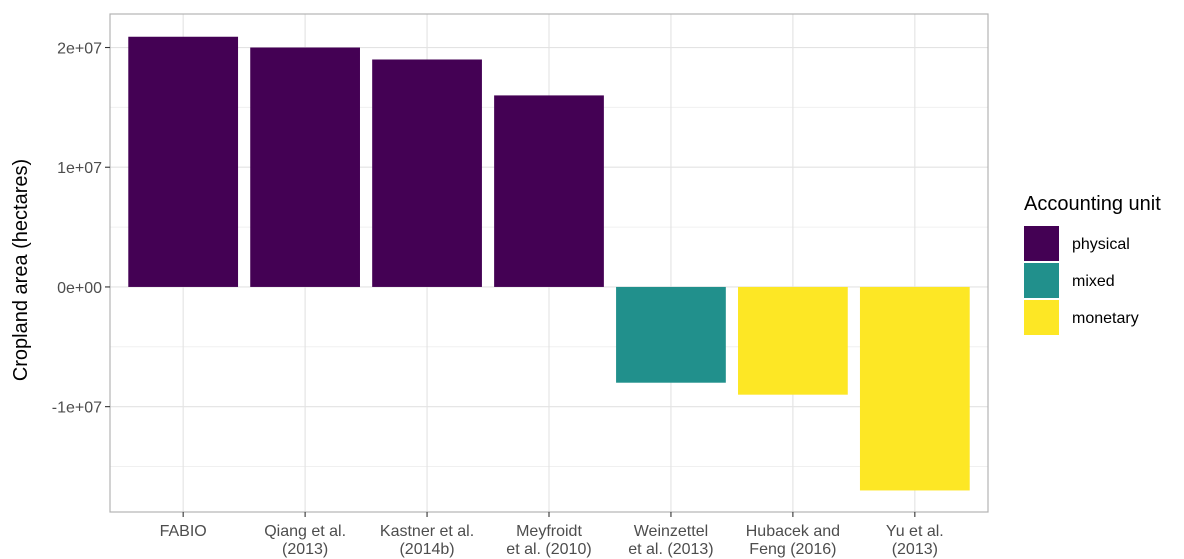 Image resolution: width=1184 pixels, height=559 pixels. What do you see at coordinates (671, 334) in the screenshot?
I see `bar-mixed` at bounding box center [671, 334].